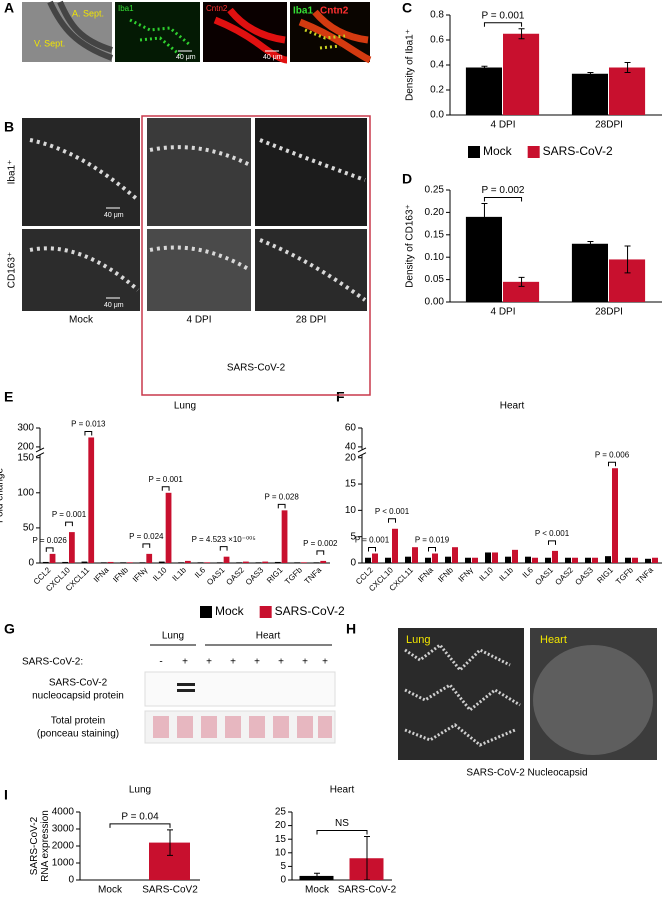 This screenshot has width=670, height=900. I want to click on y-axis, so click(362, 495).